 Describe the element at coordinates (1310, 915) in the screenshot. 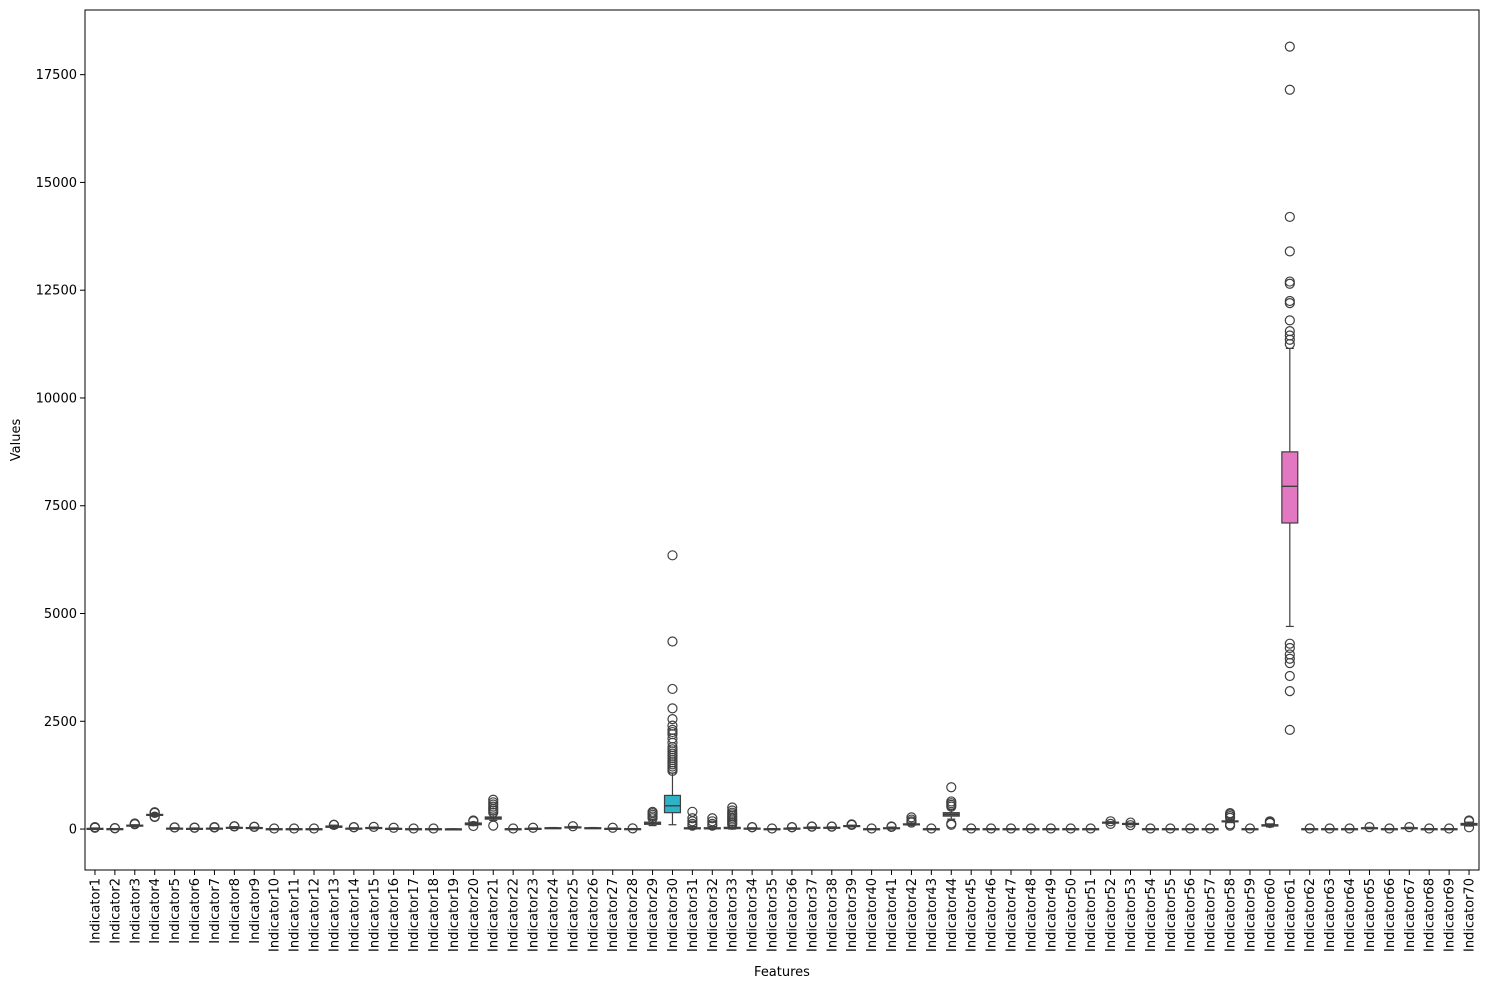

I see `x-tick-label: Indicator62` at that location.